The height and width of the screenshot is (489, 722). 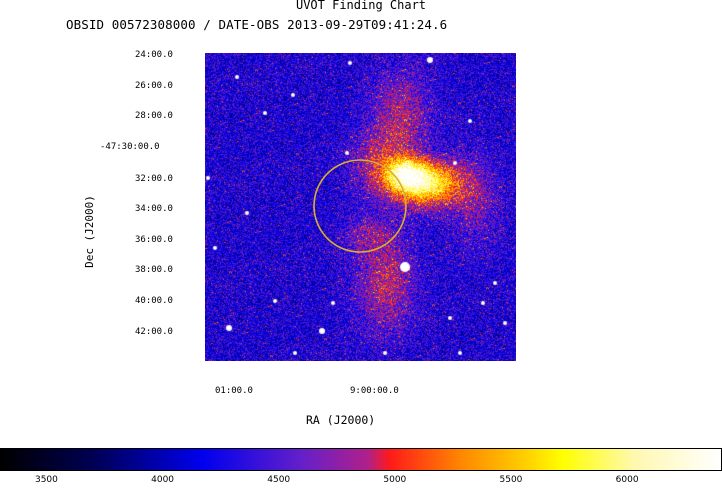 I want to click on dec-tick-label: 24:00.0, so click(x=154, y=55).